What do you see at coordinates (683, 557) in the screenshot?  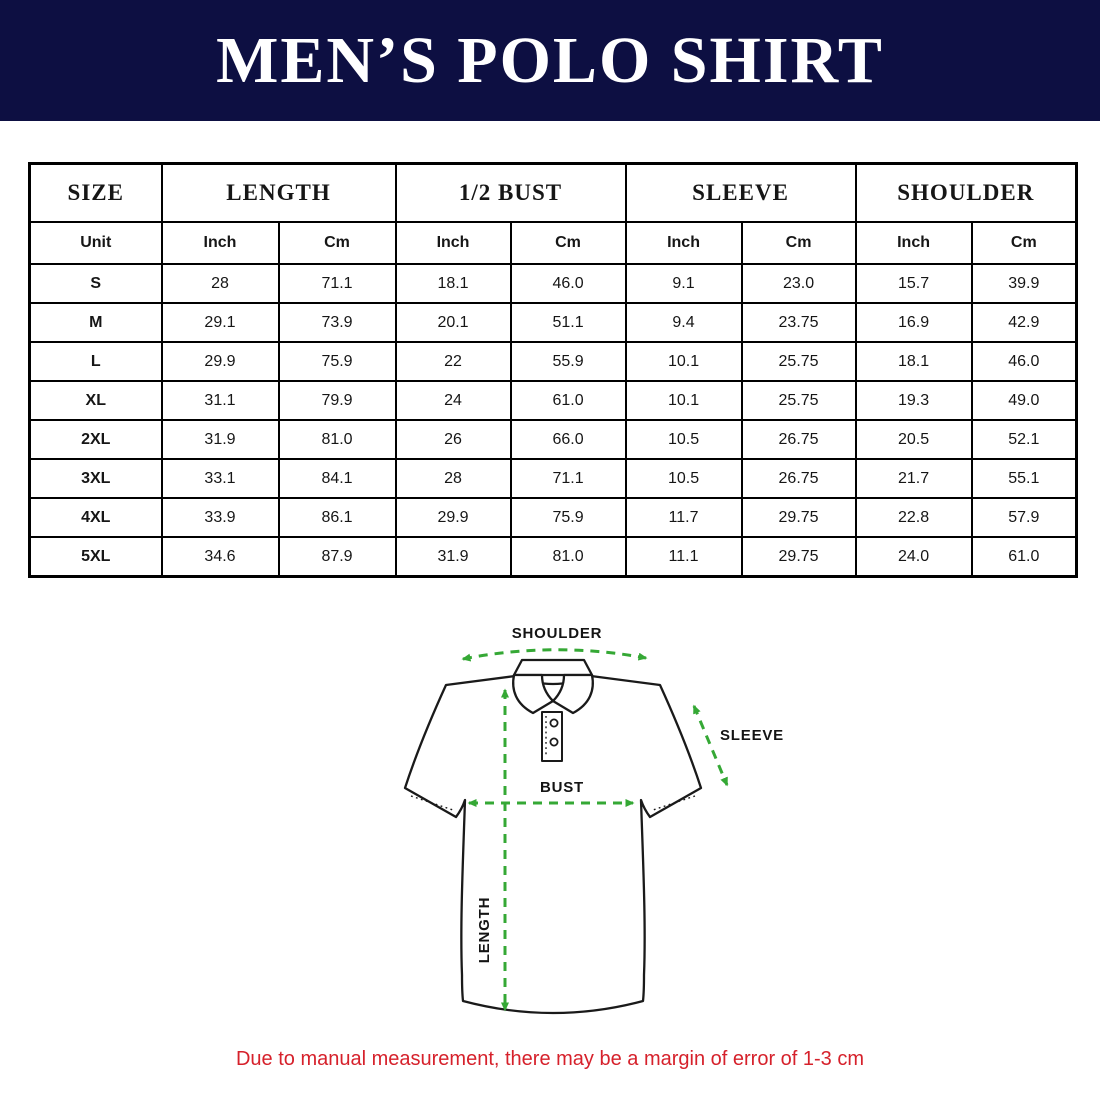 I see `measurement-cell: 11.1` at bounding box center [683, 557].